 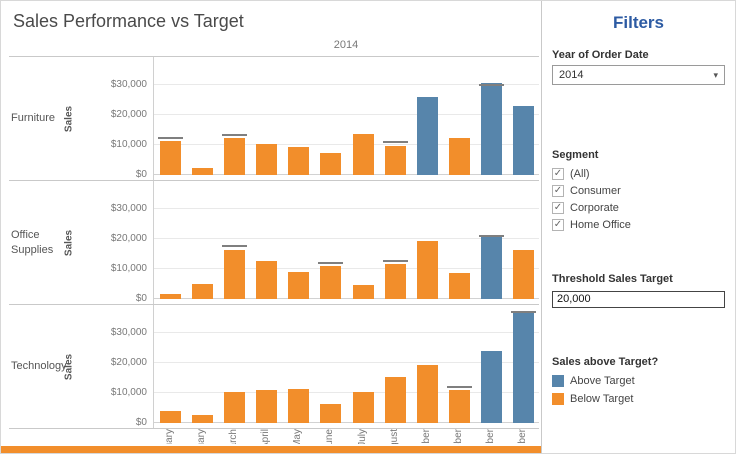 I want to click on x-tick-label-text: February, so click(x=201, y=436).